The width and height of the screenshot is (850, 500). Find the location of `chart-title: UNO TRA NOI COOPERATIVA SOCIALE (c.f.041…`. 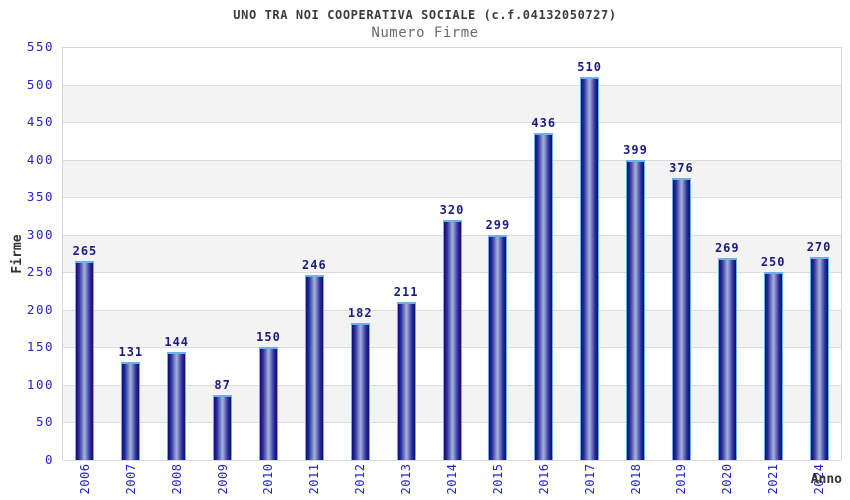

chart-title: UNO TRA NOI COOPERATIVA SOCIALE (c.f.041… is located at coordinates (425, 15).